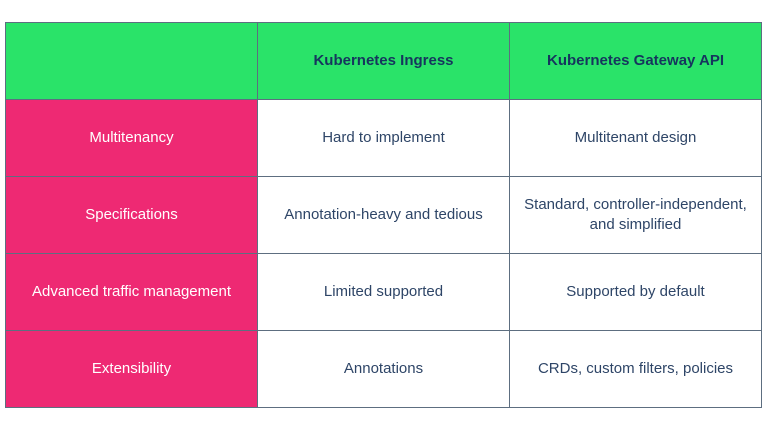 This screenshot has width=768, height=432. I want to click on row-label: Specifications, so click(131, 215).